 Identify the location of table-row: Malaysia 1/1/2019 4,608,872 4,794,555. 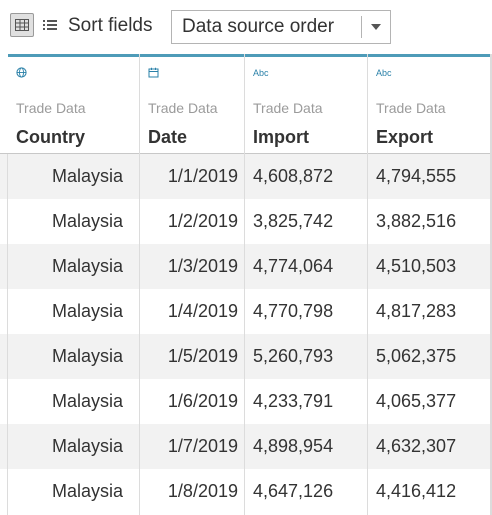
(246, 176).